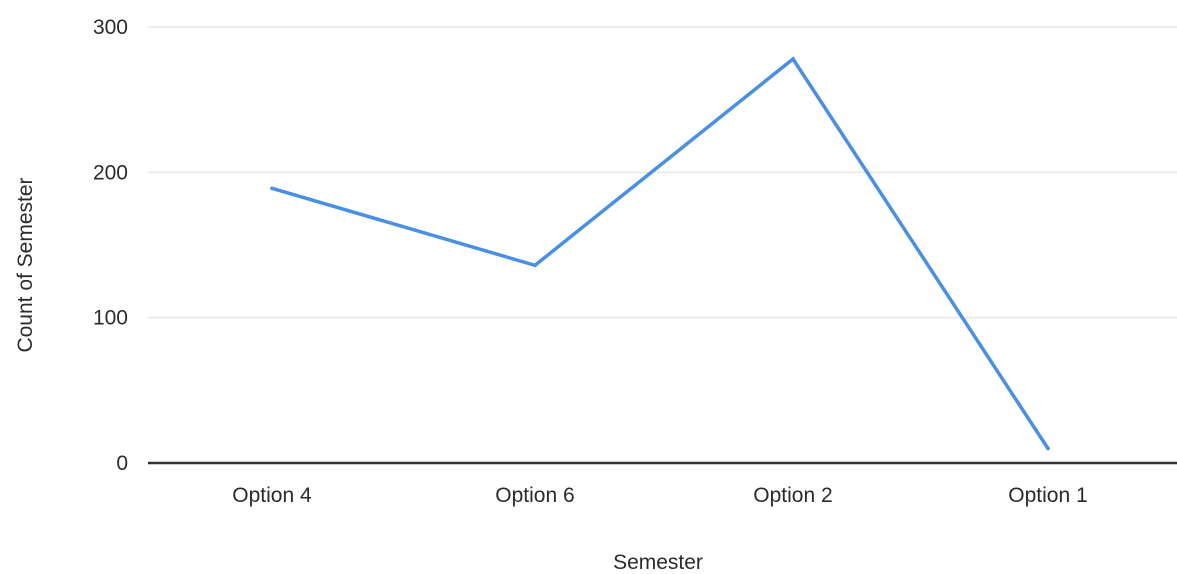  Describe the element at coordinates (110, 318) in the screenshot. I see `y-tick-label: 100` at that location.